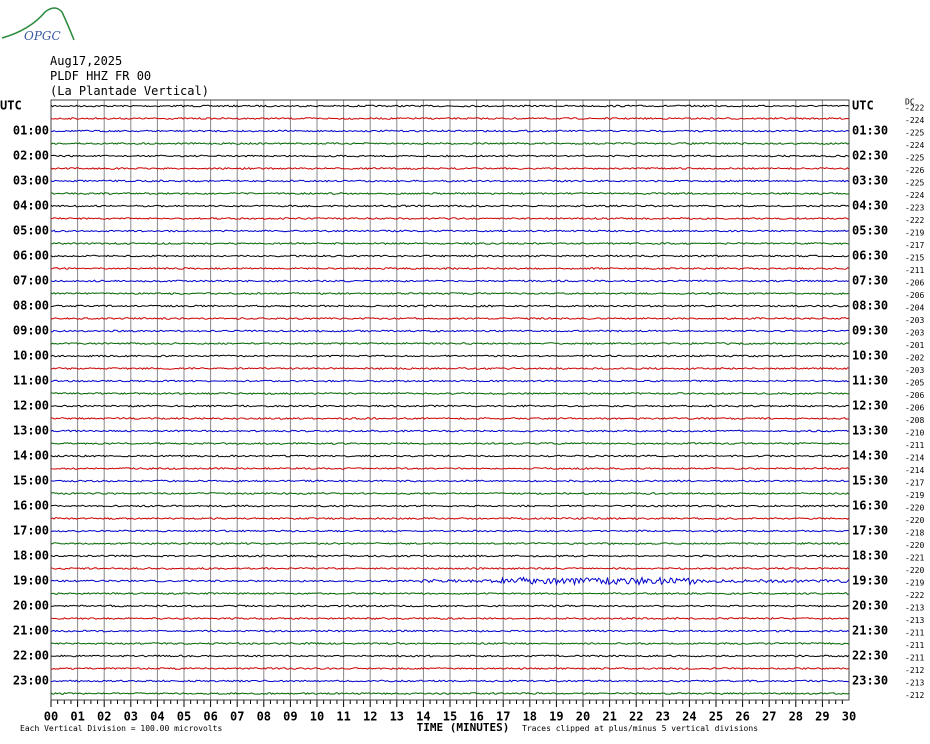 The width and height of the screenshot is (930, 744). What do you see at coordinates (689, 717) in the screenshot?
I see `x-tick-label: 24` at bounding box center [689, 717].